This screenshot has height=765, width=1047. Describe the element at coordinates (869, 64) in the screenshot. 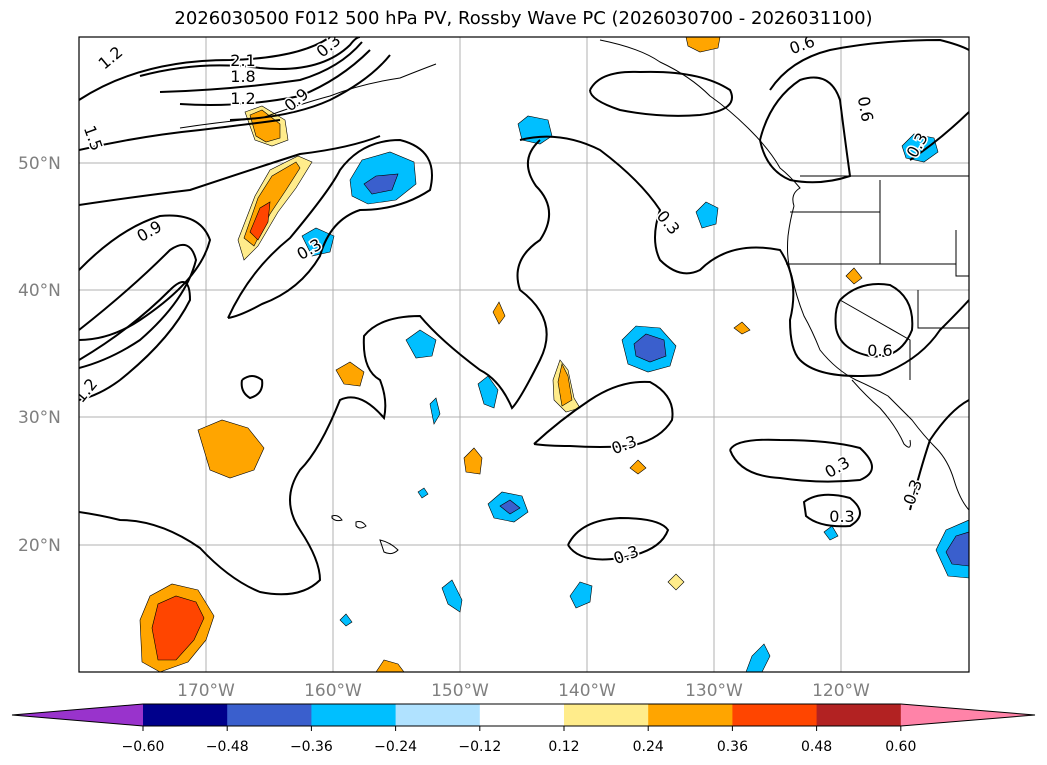

I see `contour-0-6-right` at that location.